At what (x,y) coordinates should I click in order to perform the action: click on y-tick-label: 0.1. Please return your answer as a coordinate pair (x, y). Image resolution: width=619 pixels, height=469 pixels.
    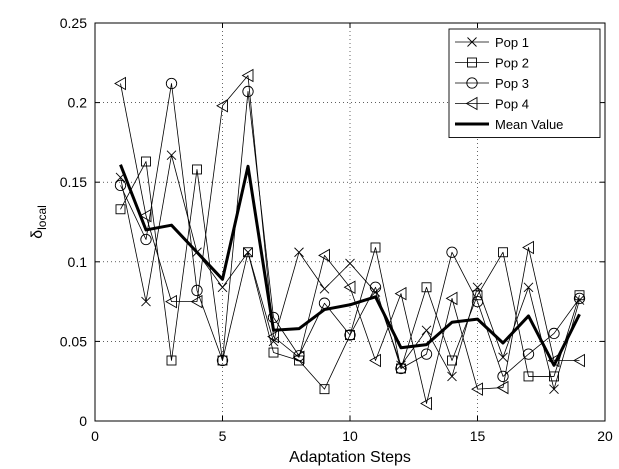
    Looking at the image, I should click on (78, 262).